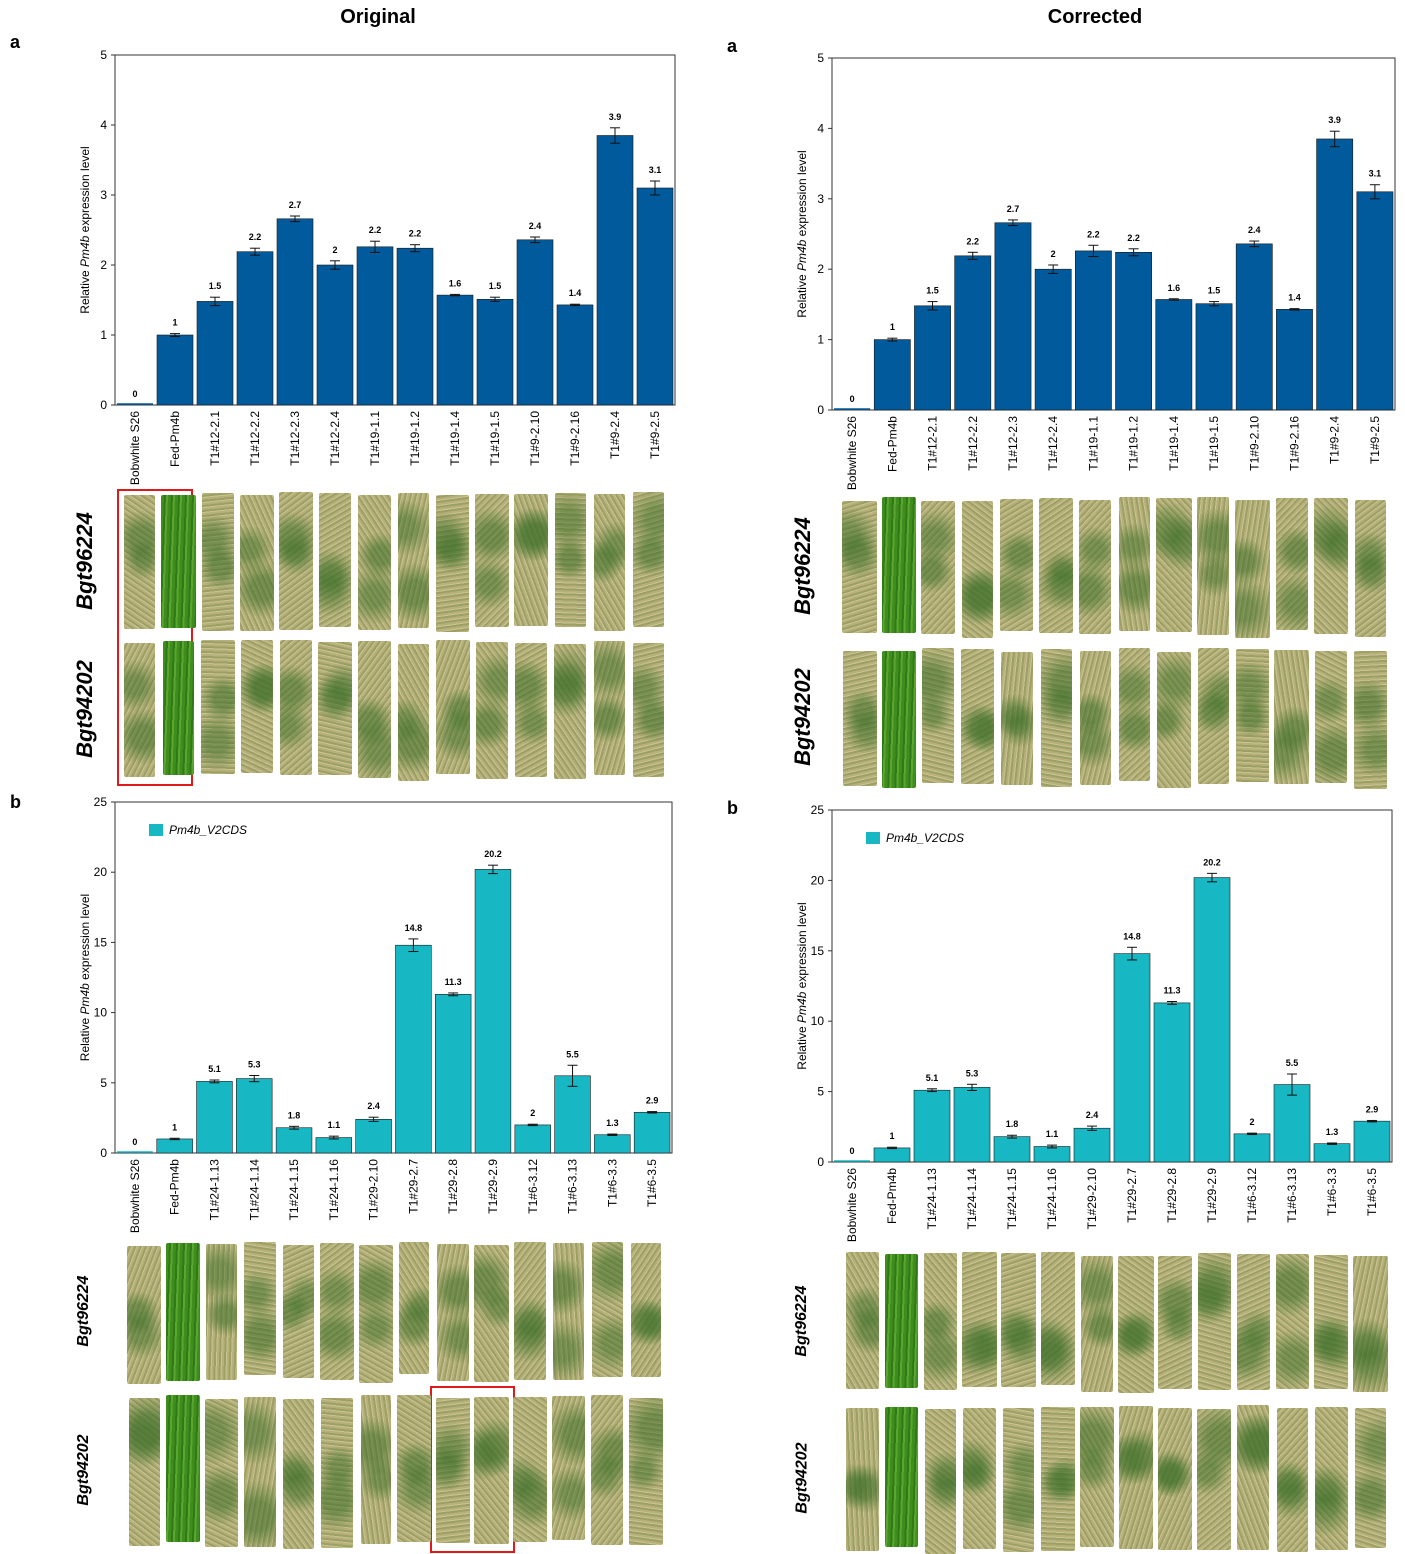 This screenshot has height=1554, width=1405. What do you see at coordinates (1214, 291) in the screenshot?
I see `data-label: 1.5` at bounding box center [1214, 291].